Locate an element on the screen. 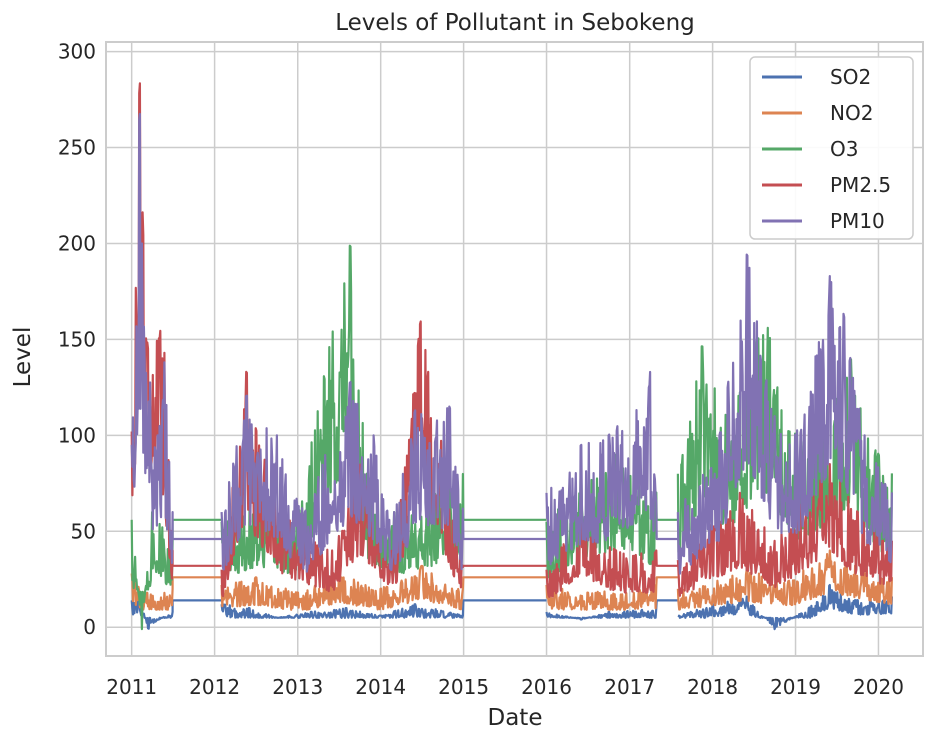  legend-entry: NO2 is located at coordinates (851, 113).